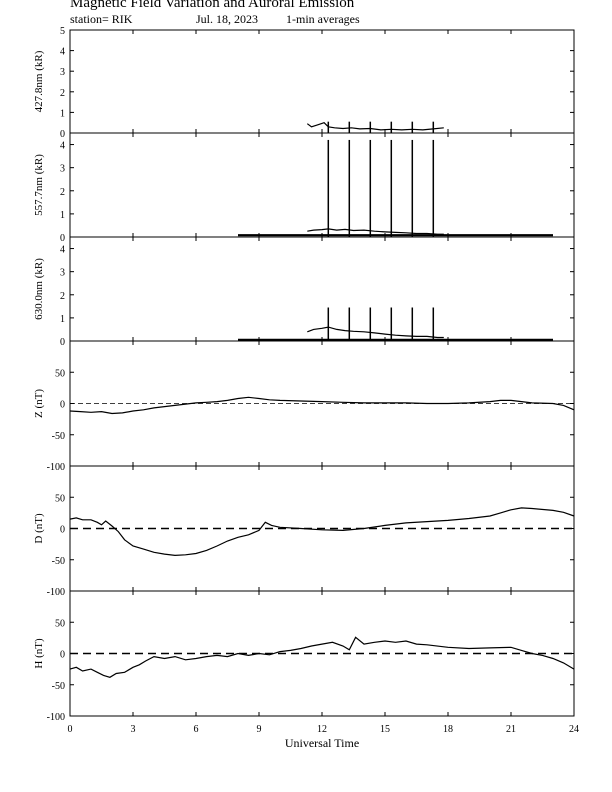  Describe the element at coordinates (322, 657) in the screenshot. I see `panel-6-series-line` at that location.